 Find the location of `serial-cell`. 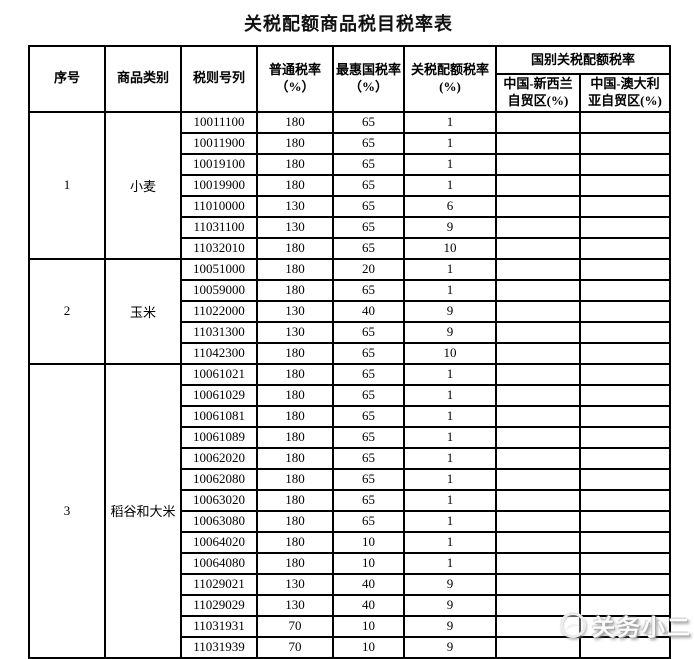

serial-cell is located at coordinates (67, 657).